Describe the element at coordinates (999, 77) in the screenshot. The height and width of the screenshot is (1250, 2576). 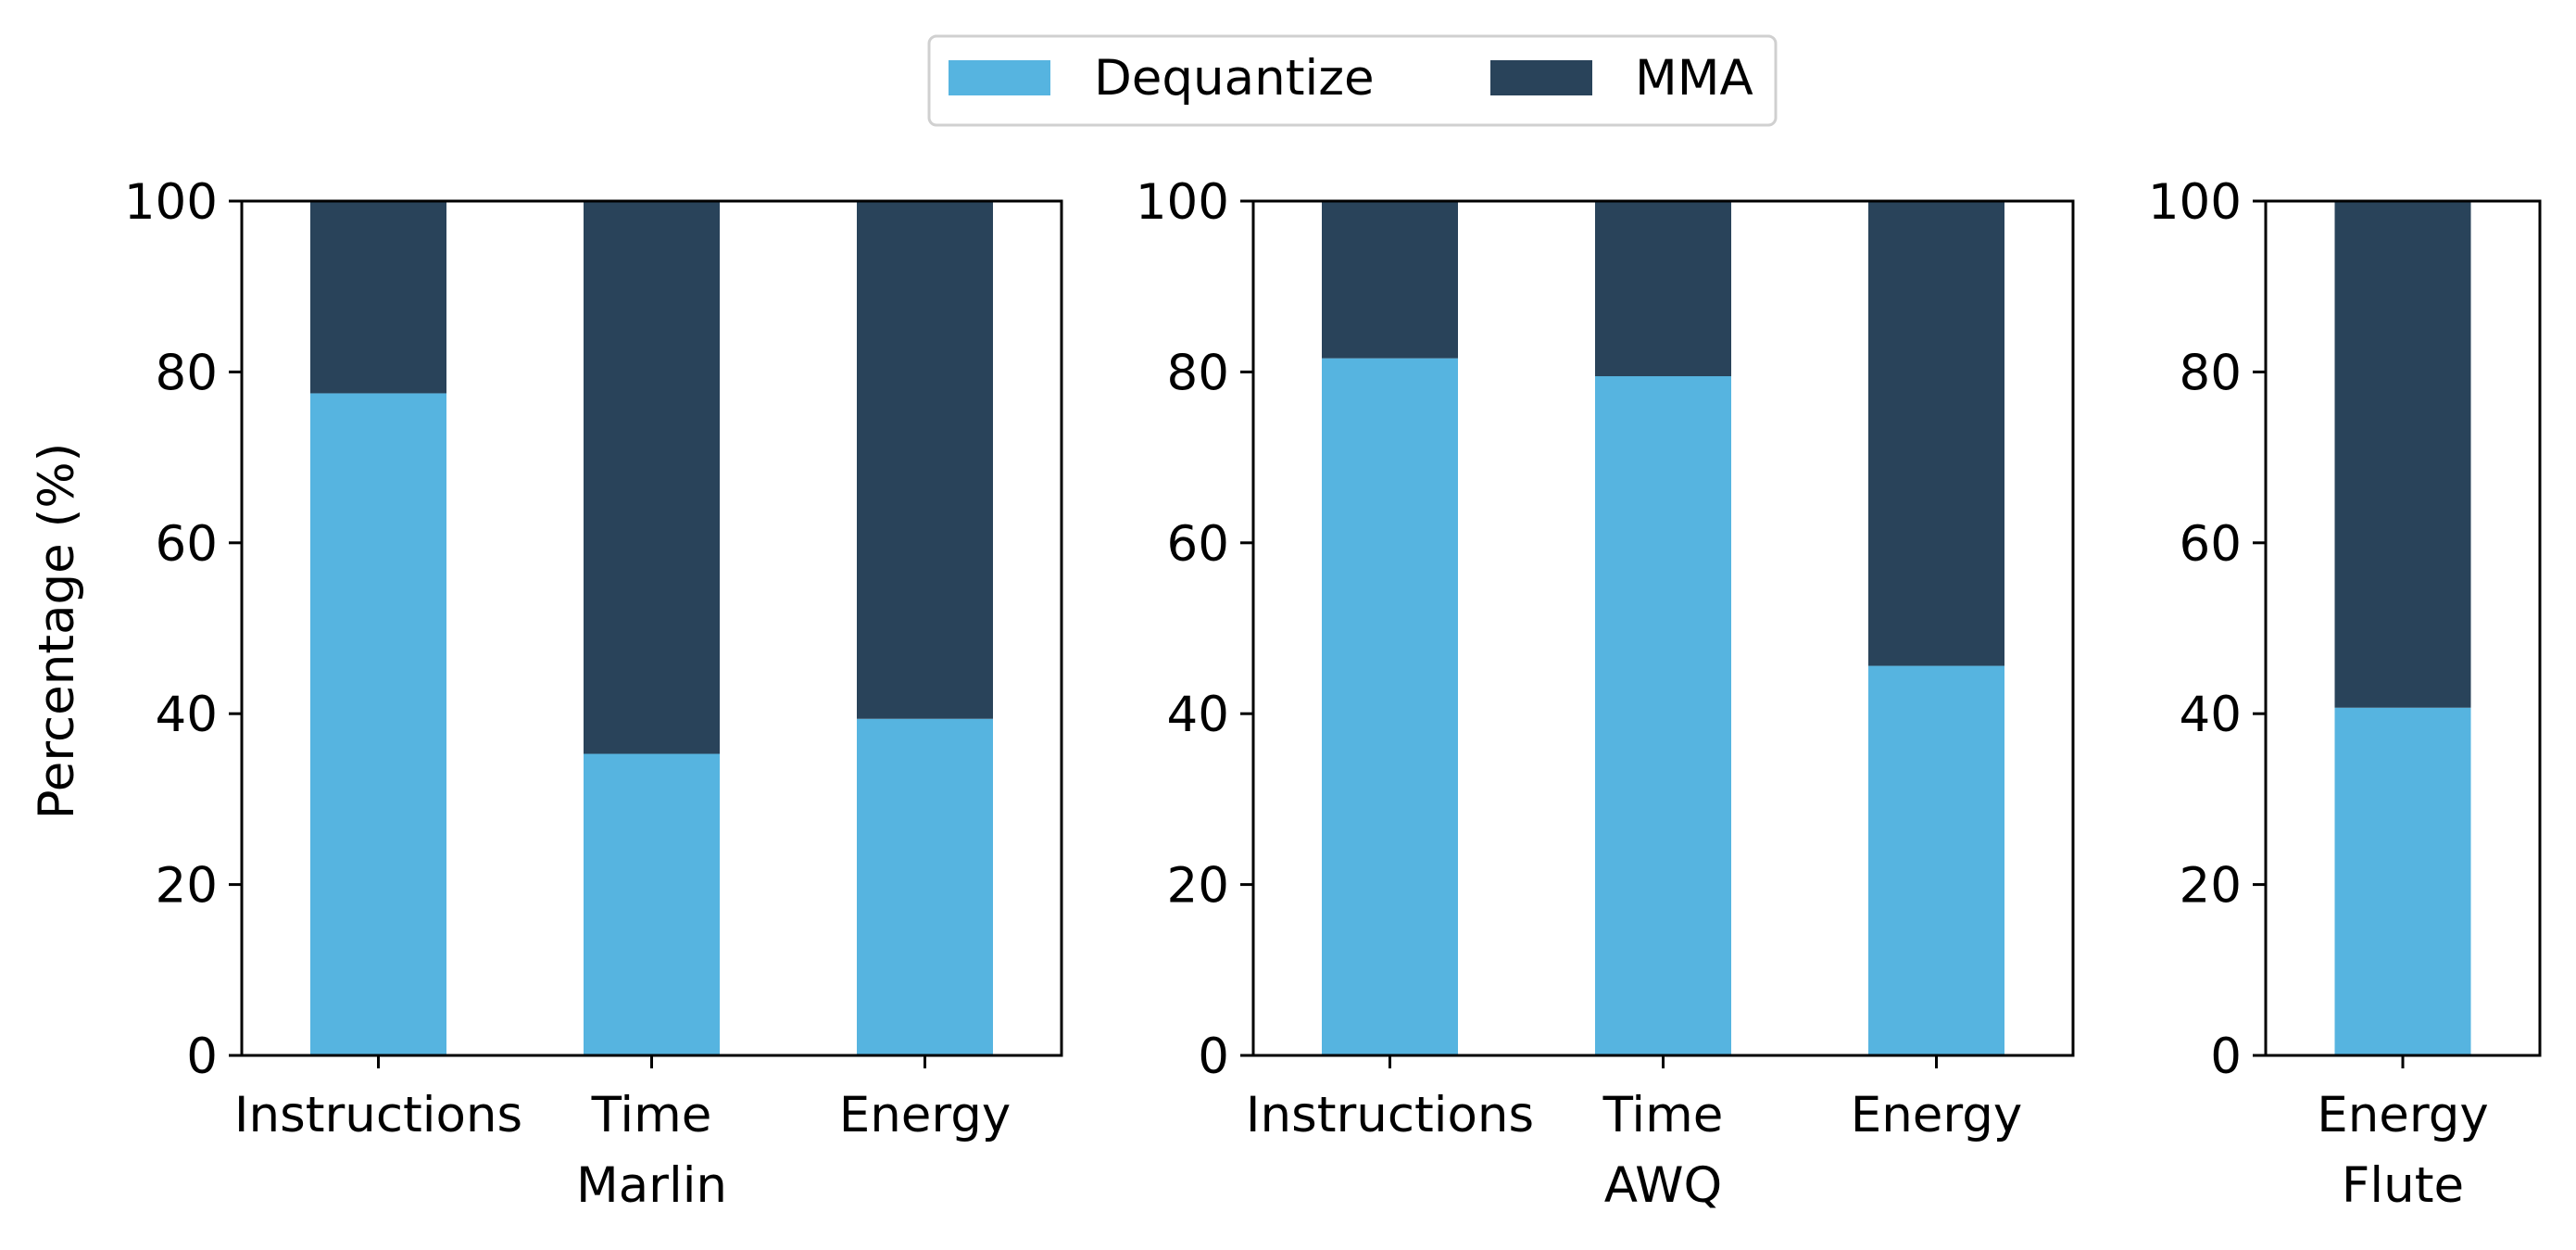
I see `legend-swatch-dequantize` at that location.